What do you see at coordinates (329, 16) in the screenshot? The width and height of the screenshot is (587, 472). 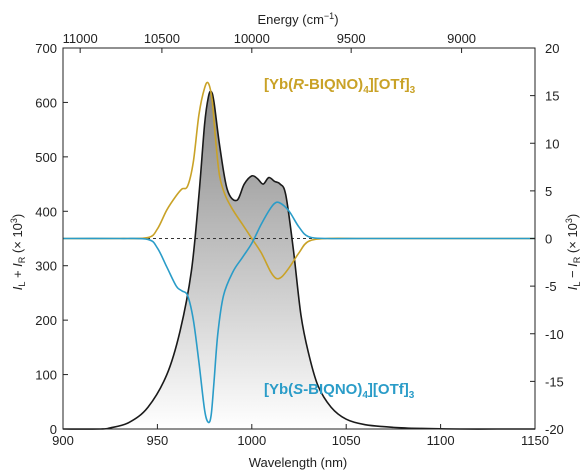 I see `x2-axis-label-sup: −1` at bounding box center [329, 16].